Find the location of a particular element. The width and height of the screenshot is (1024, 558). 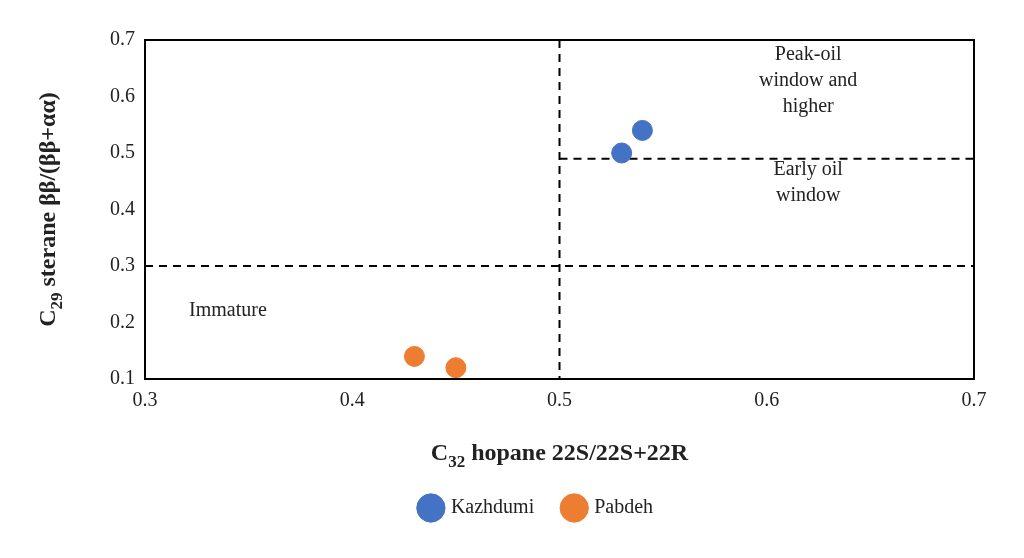

y-tick-label: 0.1 is located at coordinates (122, 377).